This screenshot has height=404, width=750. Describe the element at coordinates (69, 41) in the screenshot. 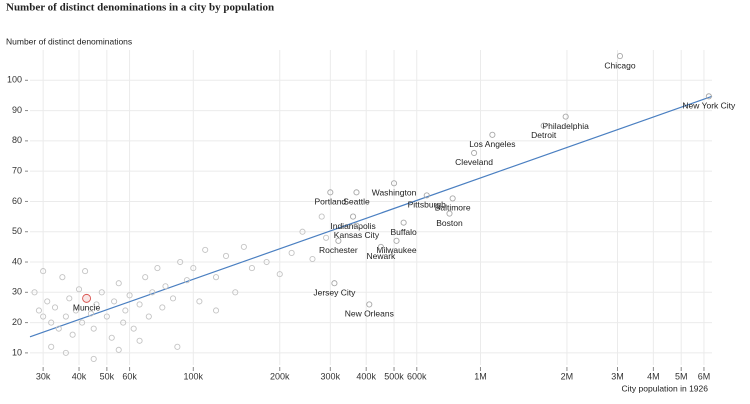

I see `y-axis-title: Number of distinct denominations` at that location.